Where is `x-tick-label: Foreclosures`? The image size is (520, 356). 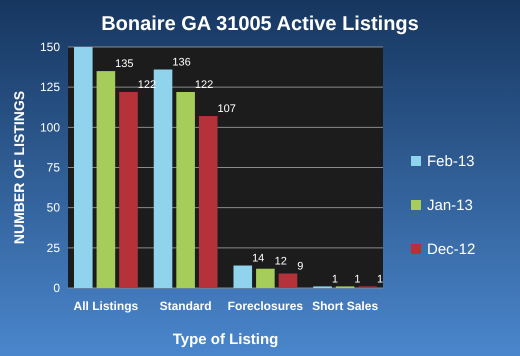 x-tick-label: Foreclosures is located at coordinates (266, 306).